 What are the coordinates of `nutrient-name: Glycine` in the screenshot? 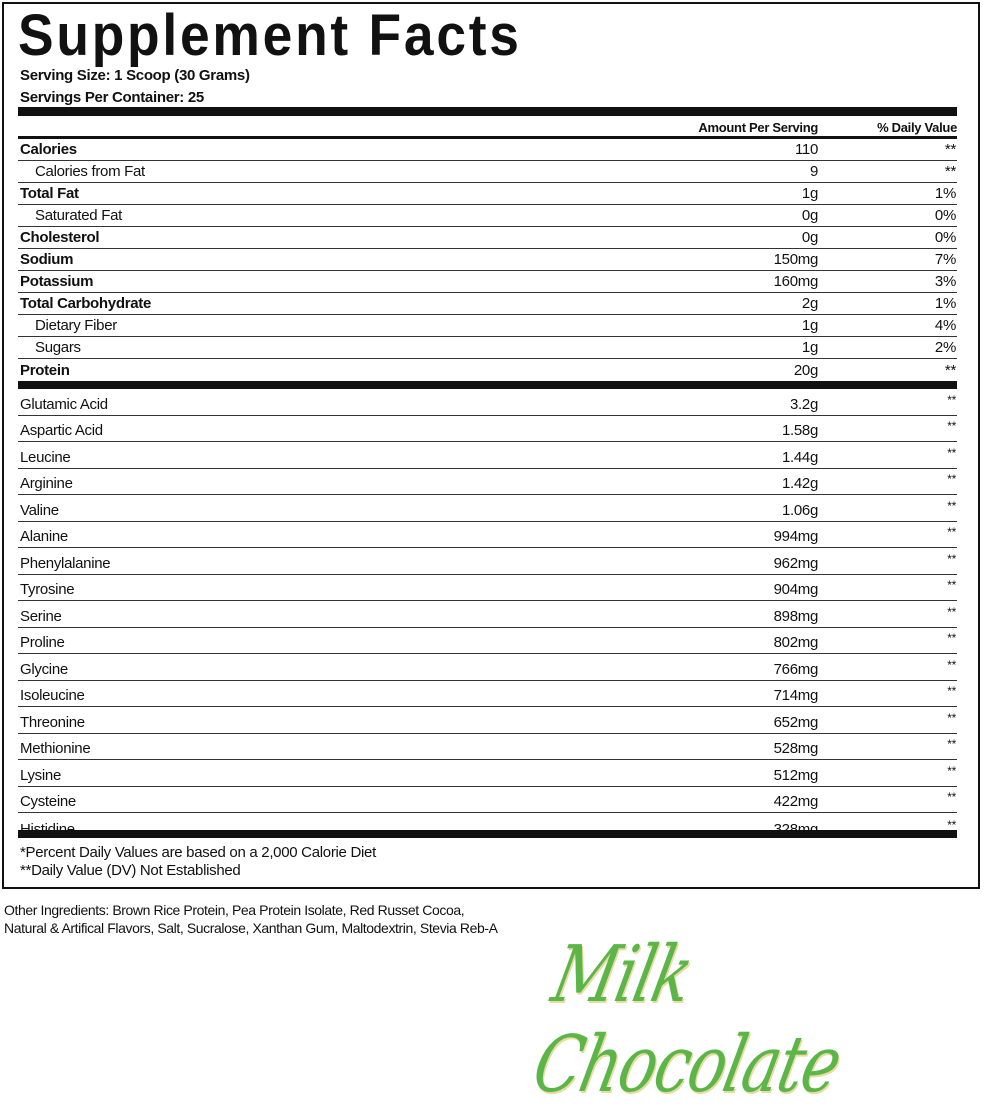 It's located at (44, 669).